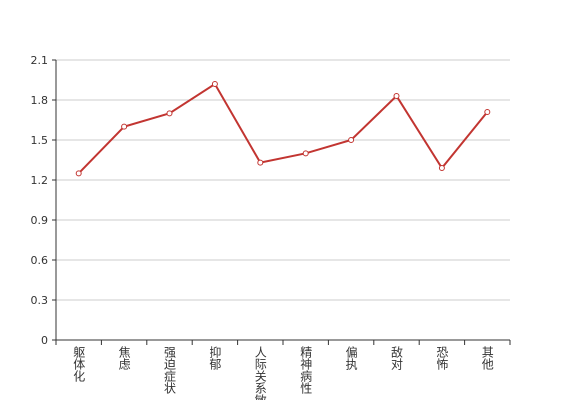 The image size is (567, 400). What do you see at coordinates (40, 300) in the screenshot?
I see `y-tick-label: 0.3` at bounding box center [40, 300].